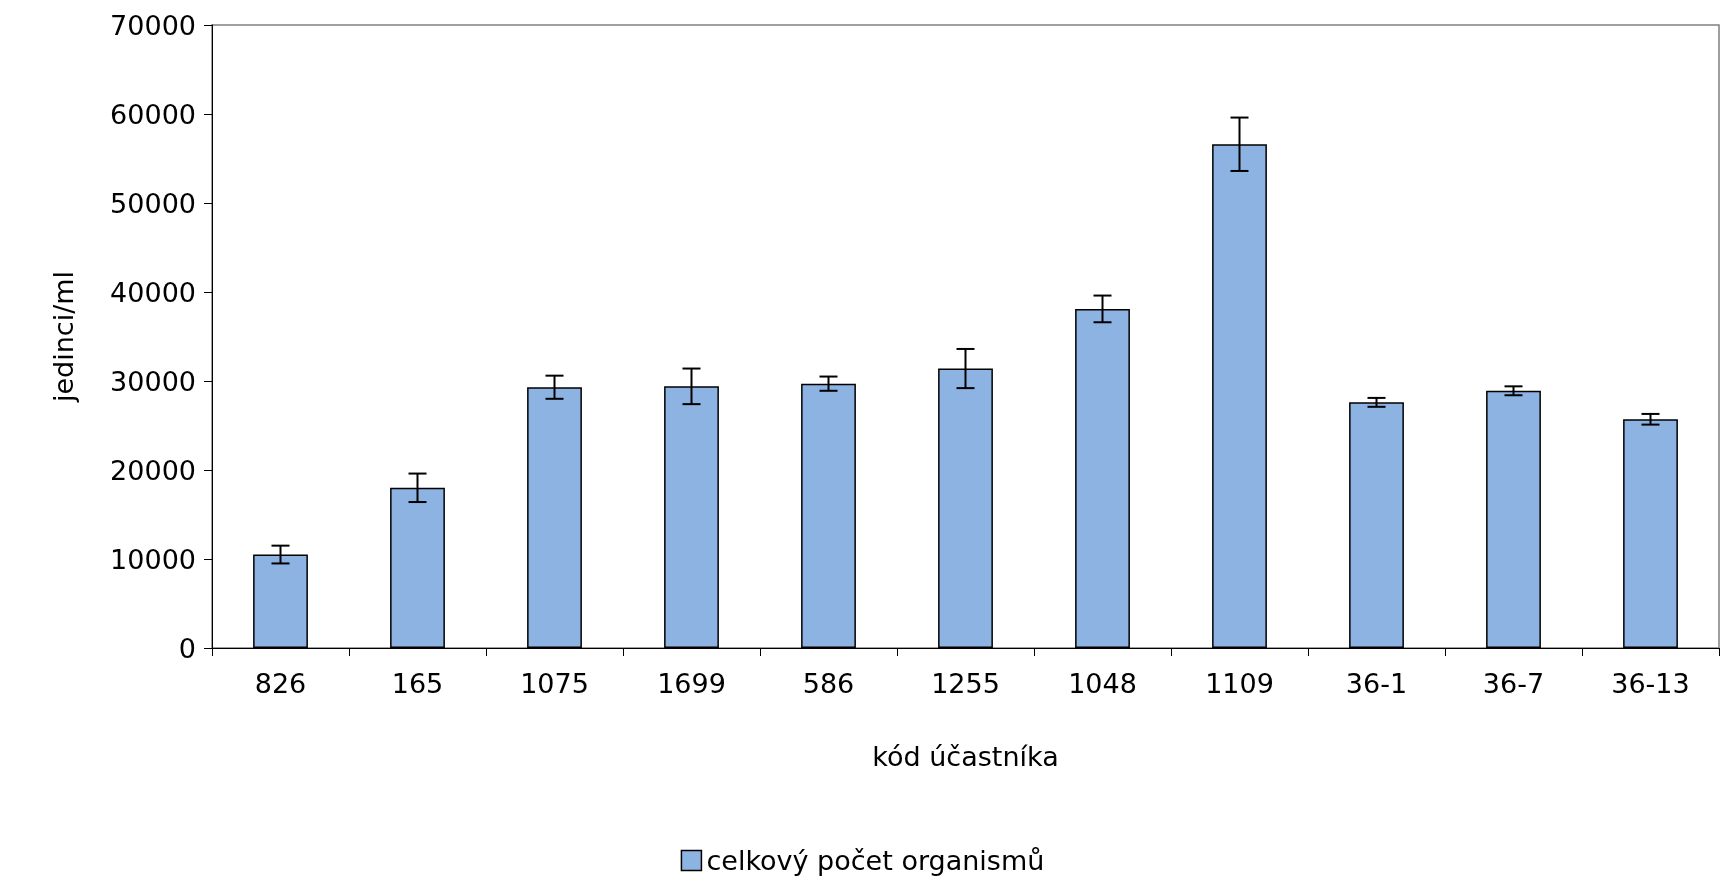  Describe the element at coordinates (417, 683) in the screenshot. I see `x-tick-label: 165` at that location.